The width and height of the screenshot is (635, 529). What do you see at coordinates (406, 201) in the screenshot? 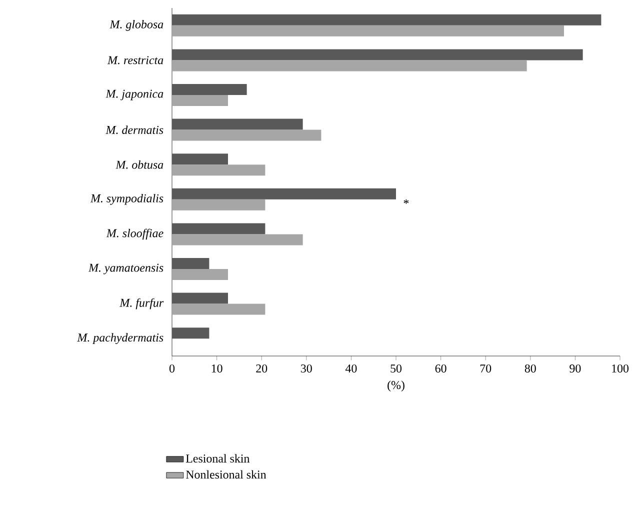
I see `annotation: *` at bounding box center [406, 201].